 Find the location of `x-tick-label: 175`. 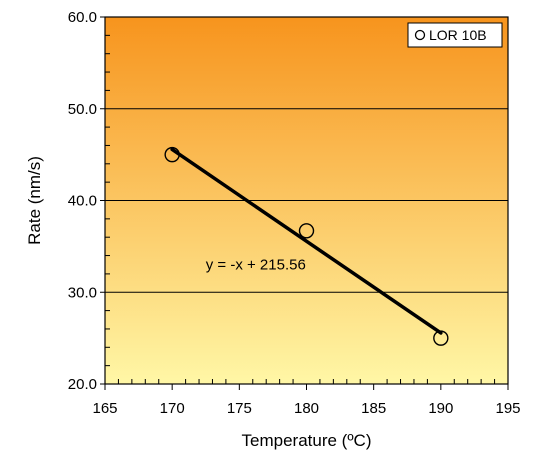

x-tick-label: 175 is located at coordinates (239, 408).